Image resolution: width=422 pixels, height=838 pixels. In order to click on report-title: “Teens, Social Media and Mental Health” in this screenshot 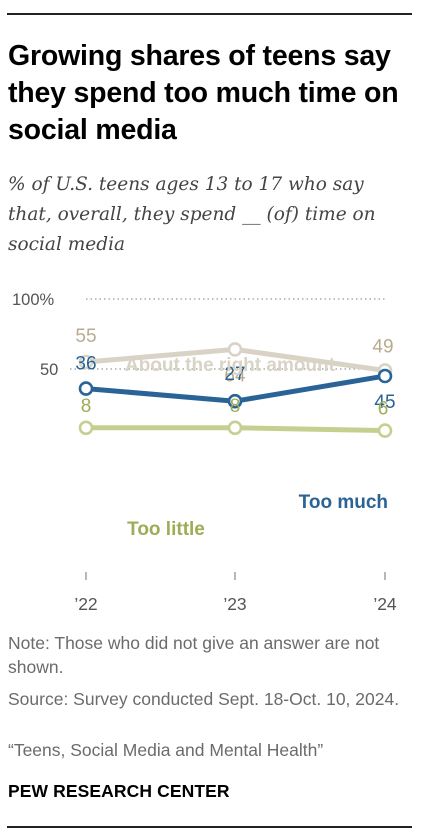, I will do `click(166, 750)`.